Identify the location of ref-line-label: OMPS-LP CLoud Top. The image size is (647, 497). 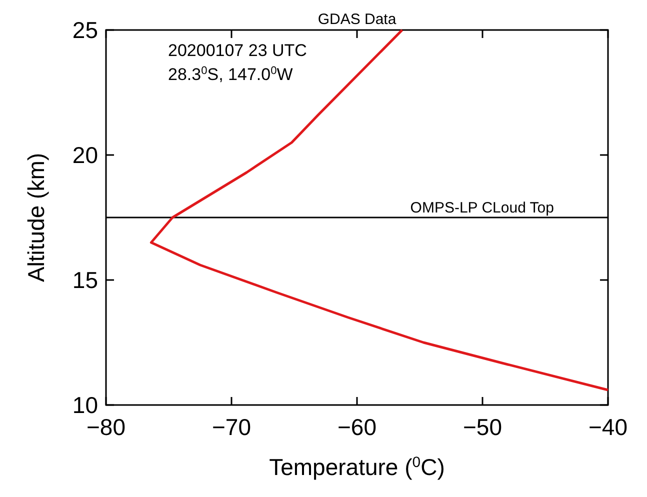
(482, 208).